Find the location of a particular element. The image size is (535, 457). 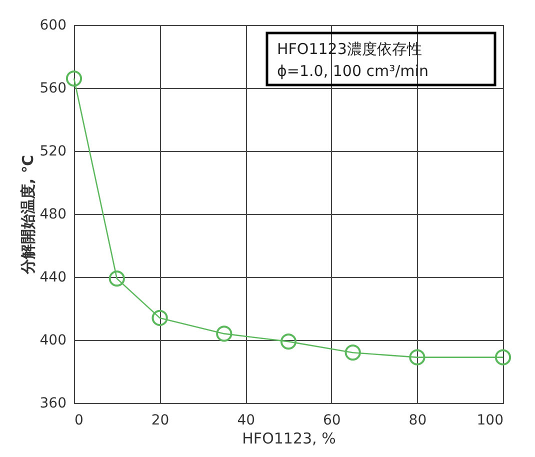

y-tick-label: 440 is located at coordinates (53, 278).